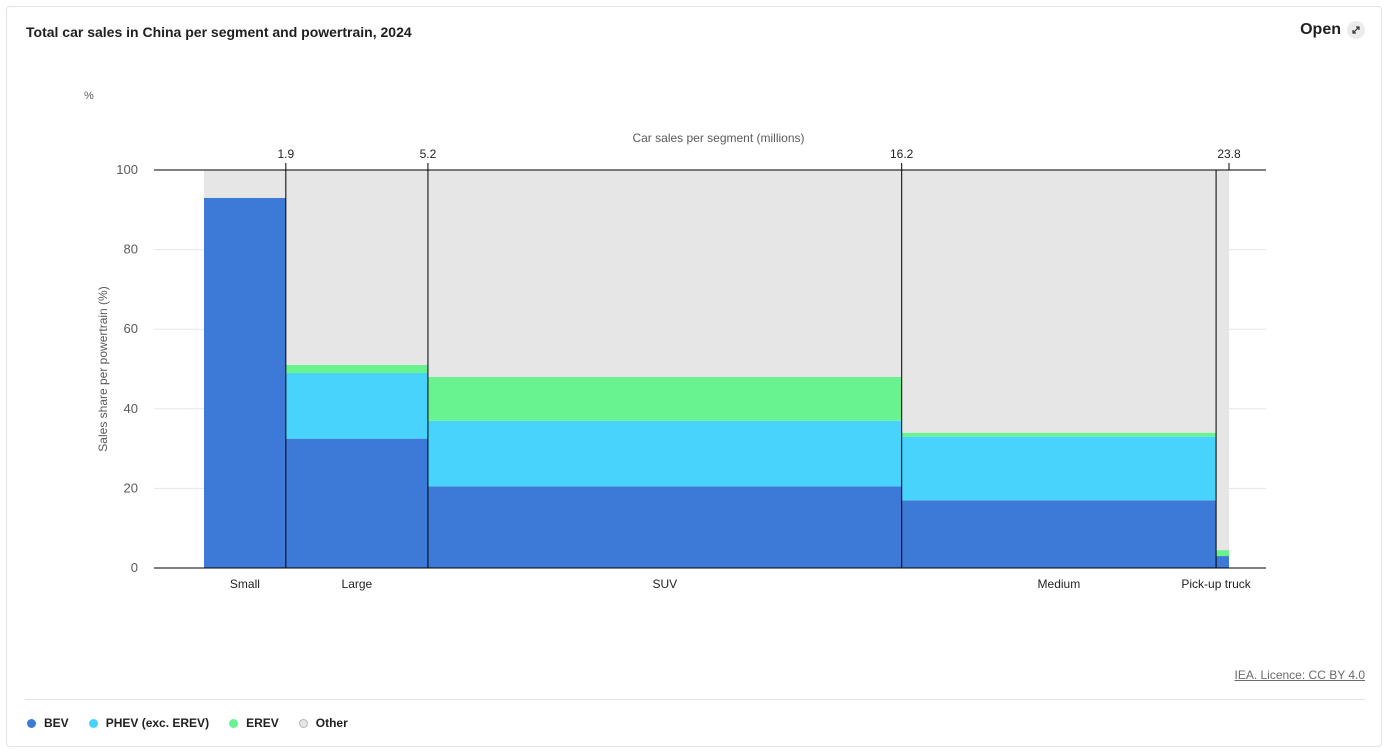  I want to click on bar-other-small, so click(245, 184).